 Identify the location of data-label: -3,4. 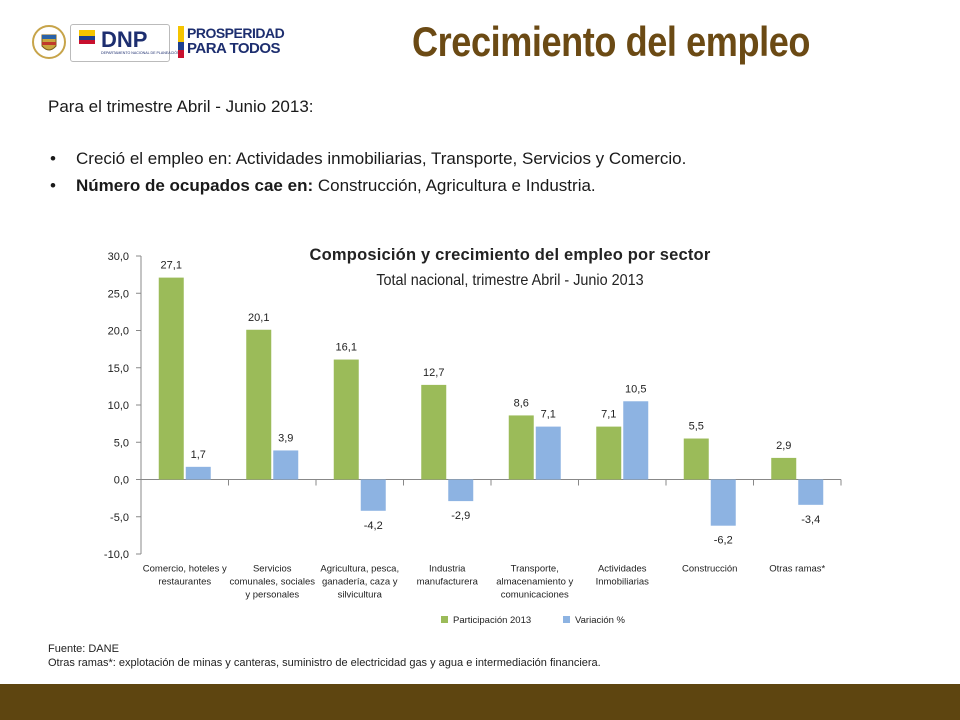
(810, 520).